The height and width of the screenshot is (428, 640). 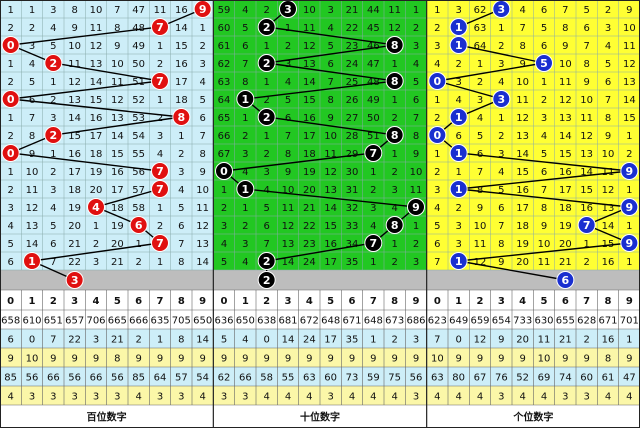 I want to click on stat-value: 85, so click(x=138, y=378).